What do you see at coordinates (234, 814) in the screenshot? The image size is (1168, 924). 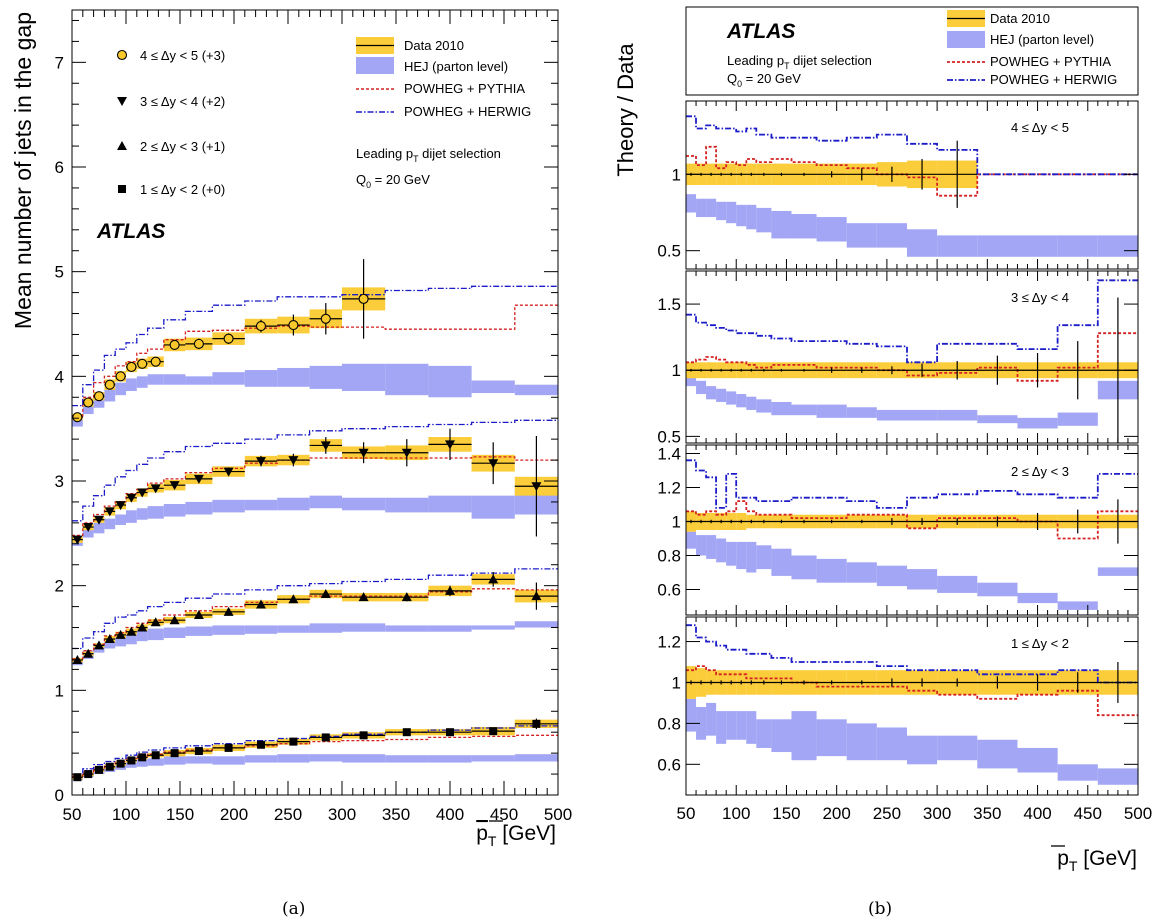 I see `x-tick-label: 200` at bounding box center [234, 814].